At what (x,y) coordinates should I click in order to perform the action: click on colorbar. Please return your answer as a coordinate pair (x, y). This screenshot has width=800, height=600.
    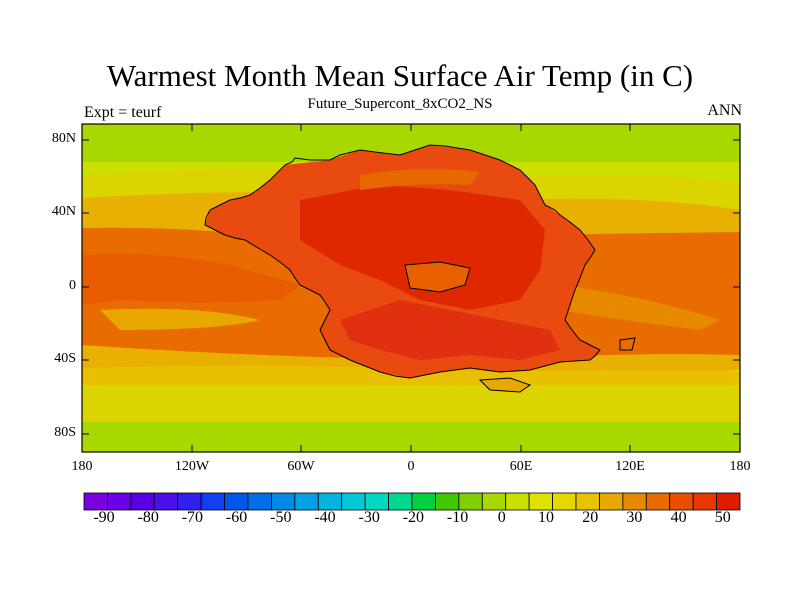
    Looking at the image, I should click on (412, 501).